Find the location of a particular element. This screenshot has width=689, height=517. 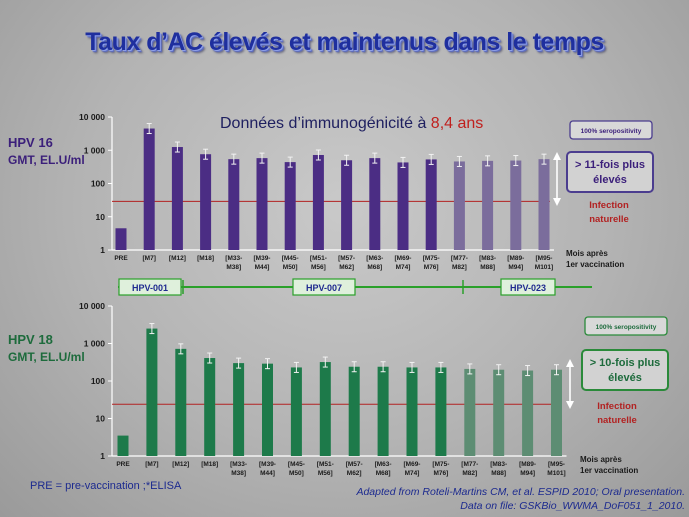

hpv16-xtick-label: PRE is located at coordinates (121, 258).